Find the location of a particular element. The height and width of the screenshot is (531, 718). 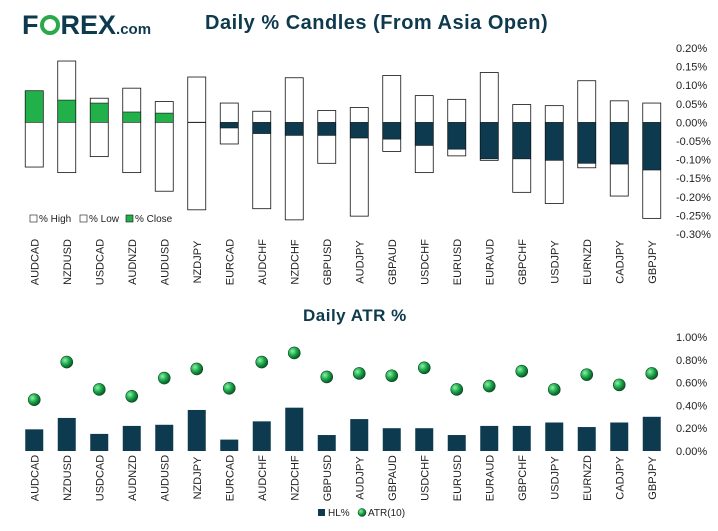

candle-y-tick-label: -0.30% is located at coordinates (693, 235).